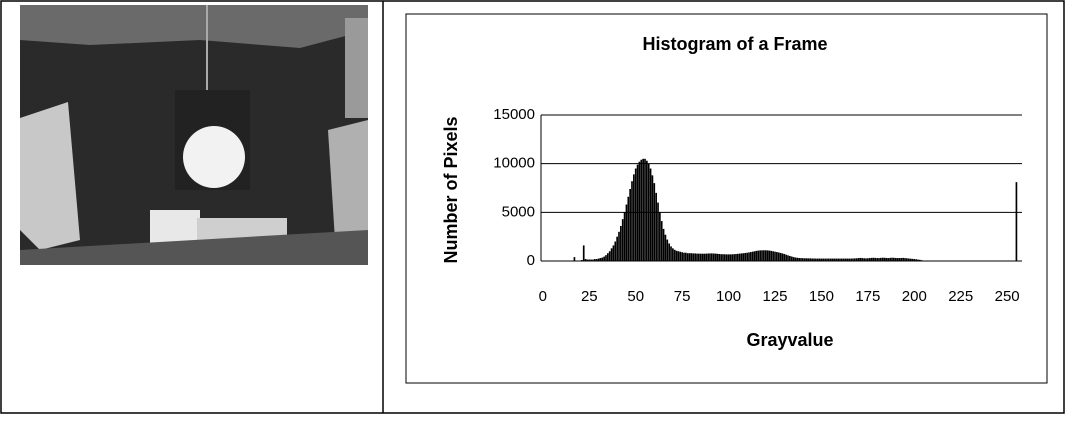  Describe the element at coordinates (531, 260) in the screenshot. I see `y-tick-label: 0` at that location.